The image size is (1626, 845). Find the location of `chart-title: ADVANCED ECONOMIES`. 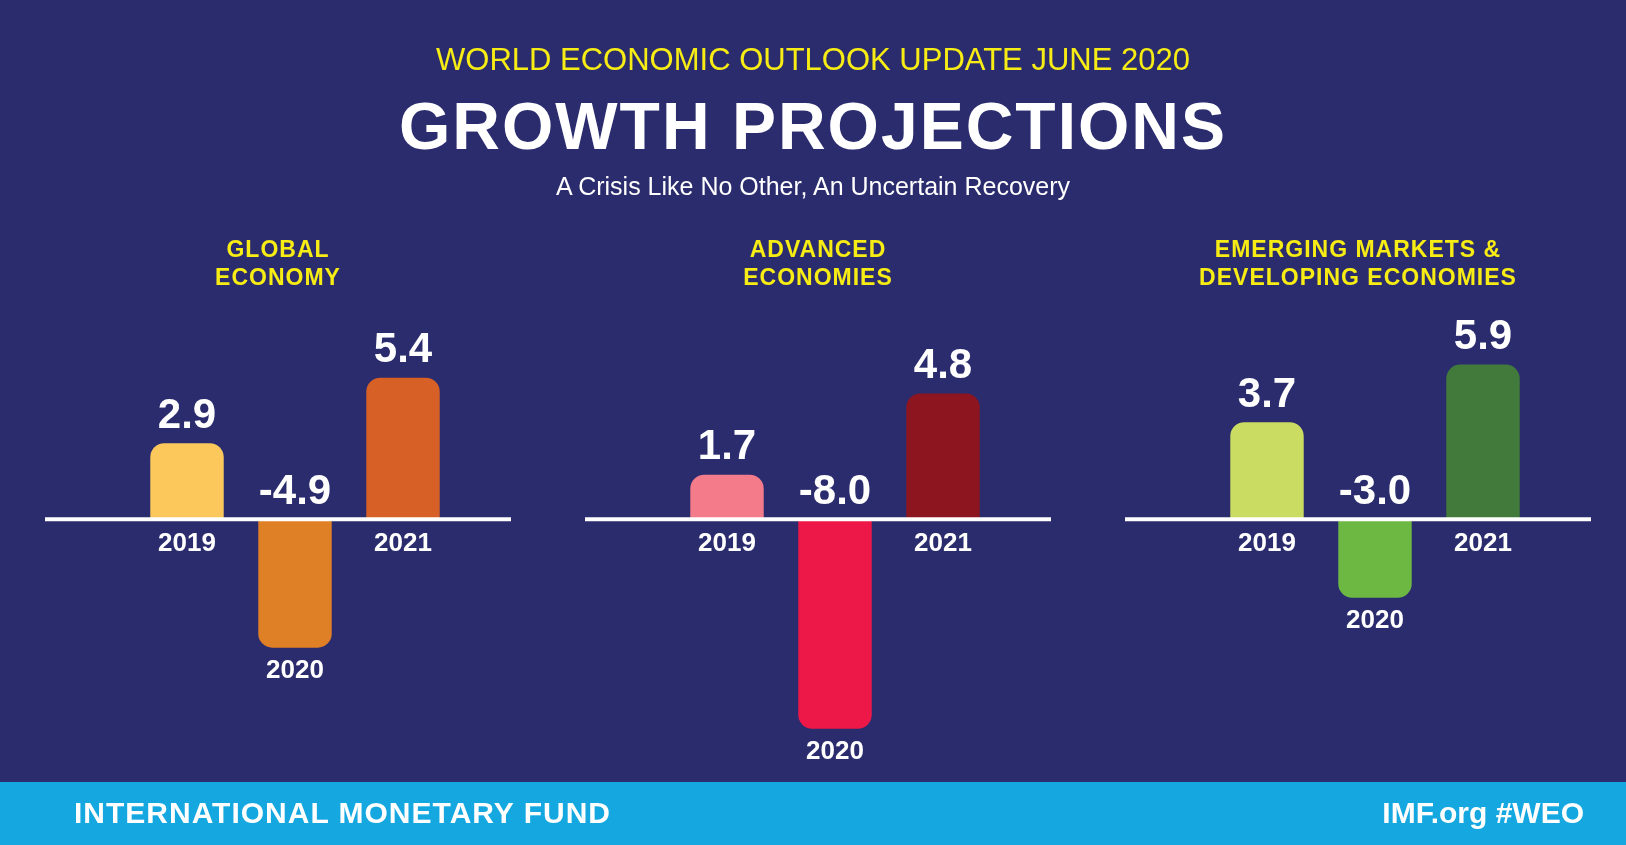

chart-title: ADVANCED ECONOMIES is located at coordinates (818, 263).